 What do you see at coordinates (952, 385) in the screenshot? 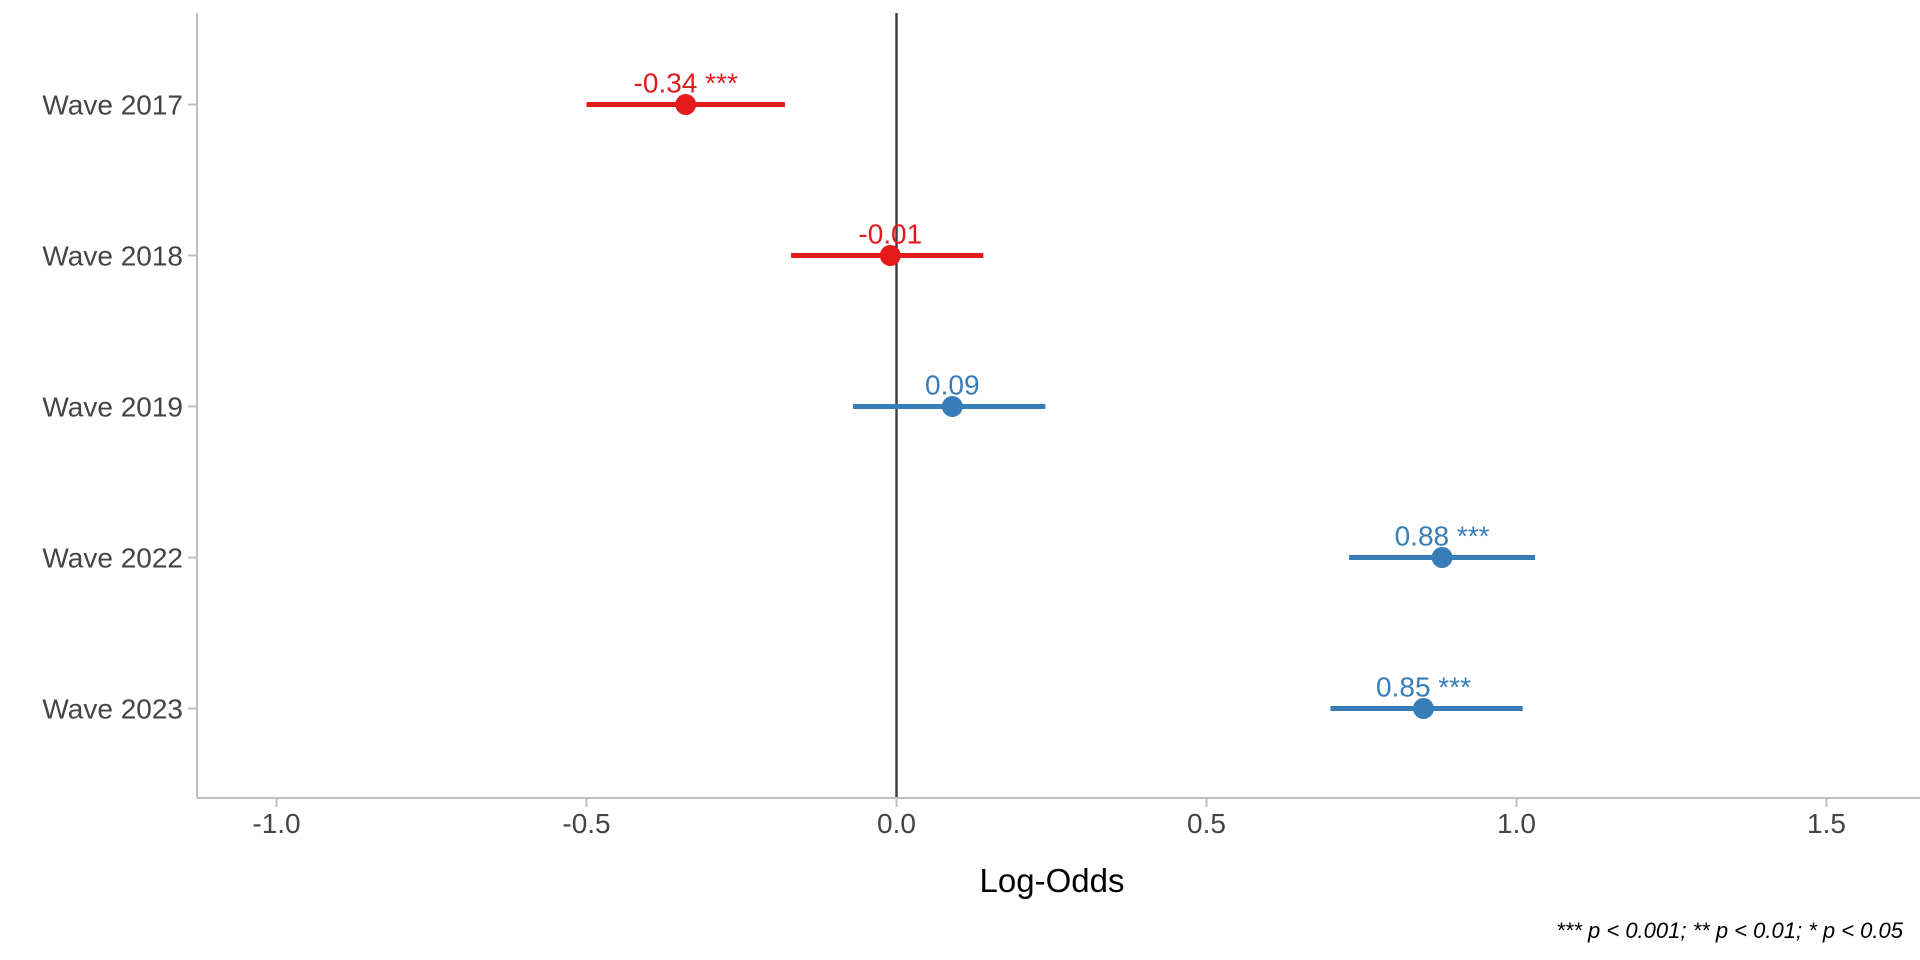
I see `estimate-label-wave-2019: 0.09` at bounding box center [952, 385].